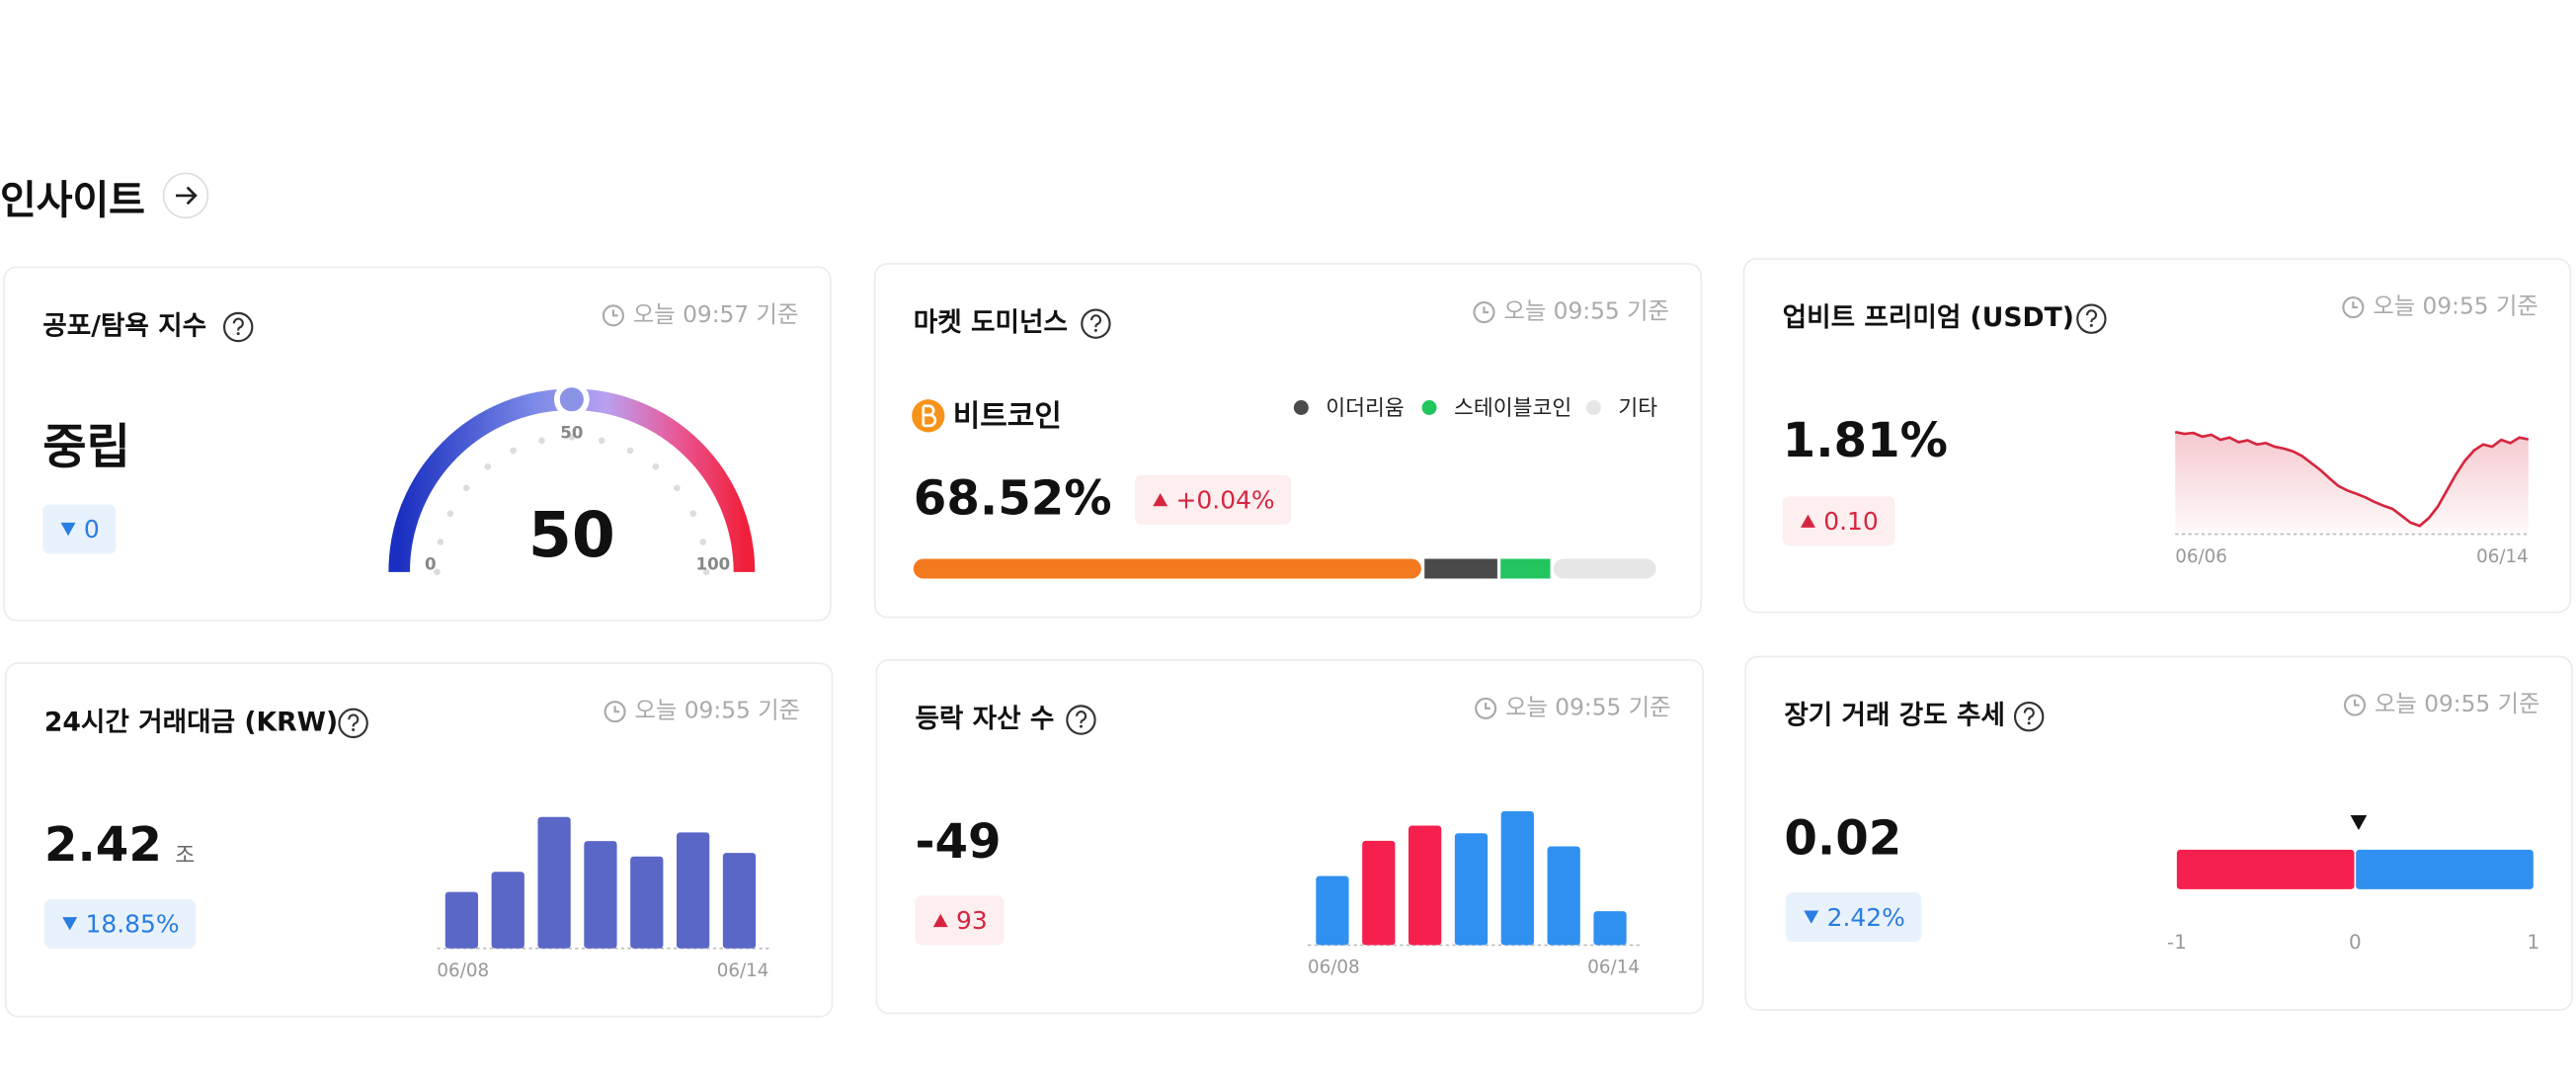  I want to click on gauge-tick-label: 50, so click(571, 433).